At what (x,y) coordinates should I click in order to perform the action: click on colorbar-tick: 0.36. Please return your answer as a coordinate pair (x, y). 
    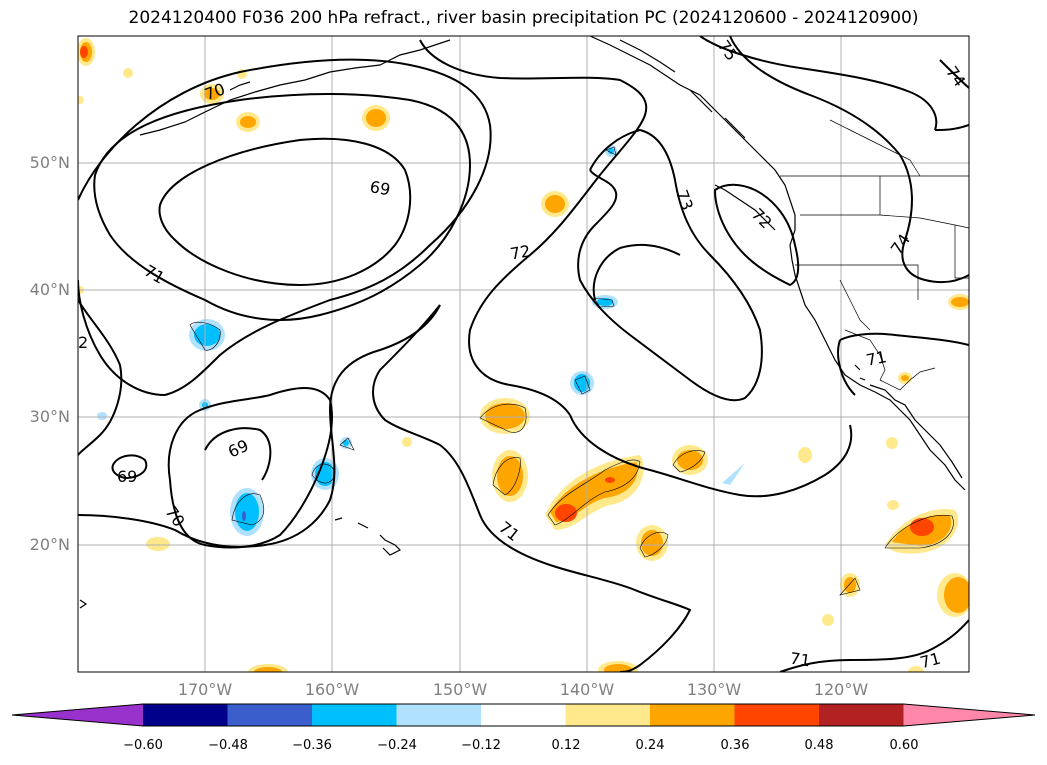
    Looking at the image, I should click on (735, 745).